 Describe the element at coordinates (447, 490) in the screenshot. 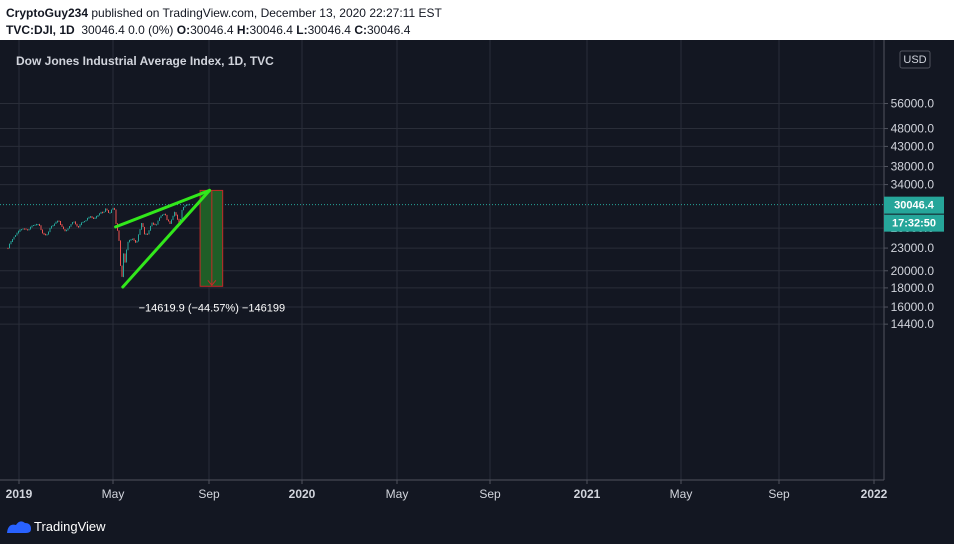

I see `time-axis: 2019 May Sep 2020 May Sep 2021 May Sep 2022` at that location.